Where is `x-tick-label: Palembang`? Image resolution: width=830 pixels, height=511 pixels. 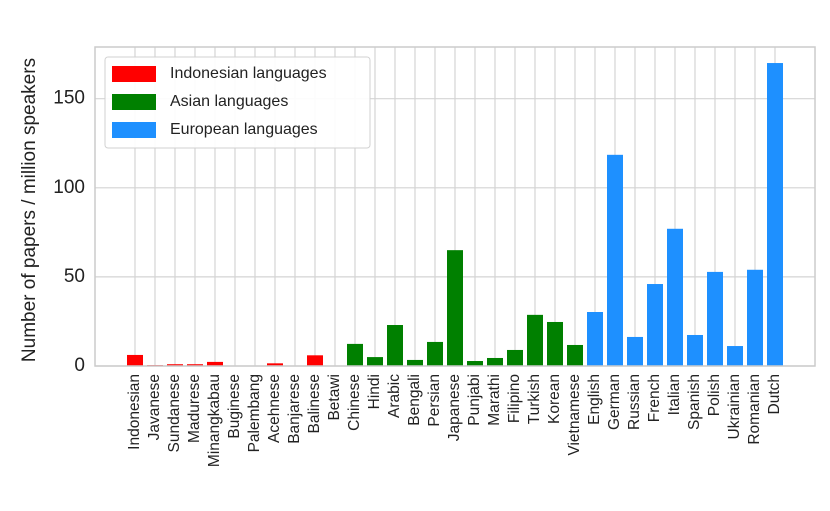
x-tick-label: Palembang is located at coordinates (254, 413).